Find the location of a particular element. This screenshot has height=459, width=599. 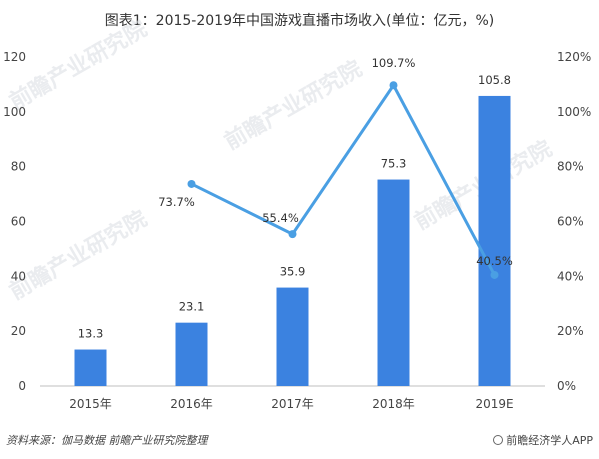

y-right-tick-label: 100% is located at coordinates (574, 112).